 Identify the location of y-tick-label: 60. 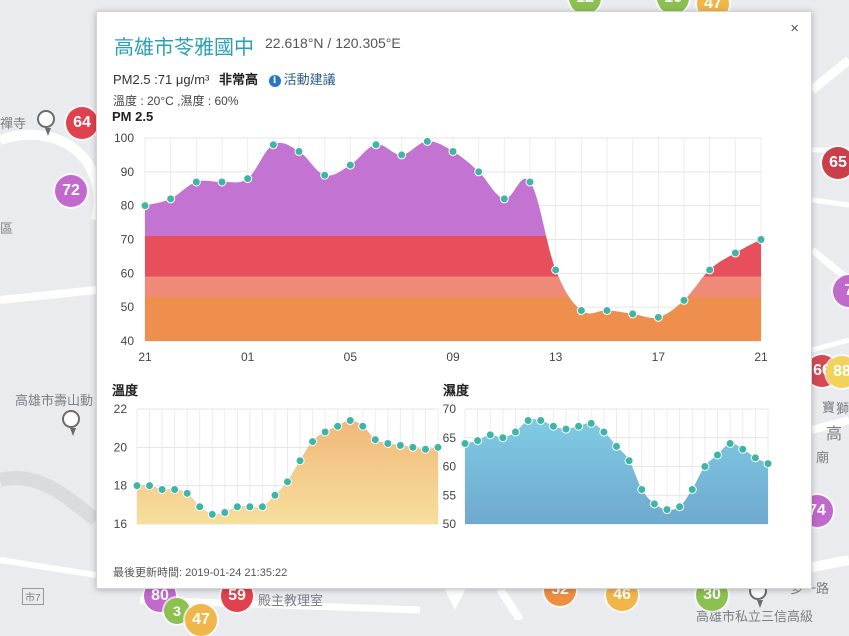
(450, 467).